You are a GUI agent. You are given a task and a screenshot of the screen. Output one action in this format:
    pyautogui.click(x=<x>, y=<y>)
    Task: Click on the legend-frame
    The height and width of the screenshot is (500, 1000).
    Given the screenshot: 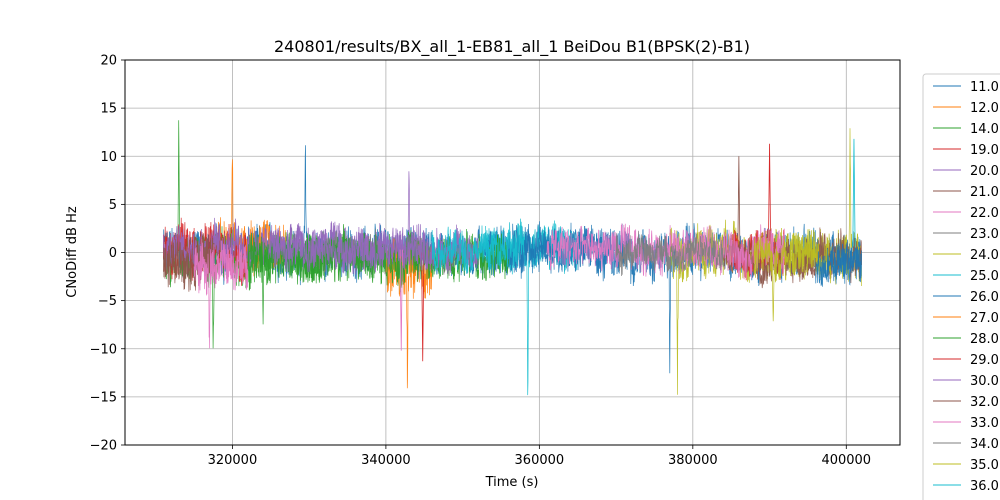 What is the action you would take?
    pyautogui.click(x=961, y=286)
    